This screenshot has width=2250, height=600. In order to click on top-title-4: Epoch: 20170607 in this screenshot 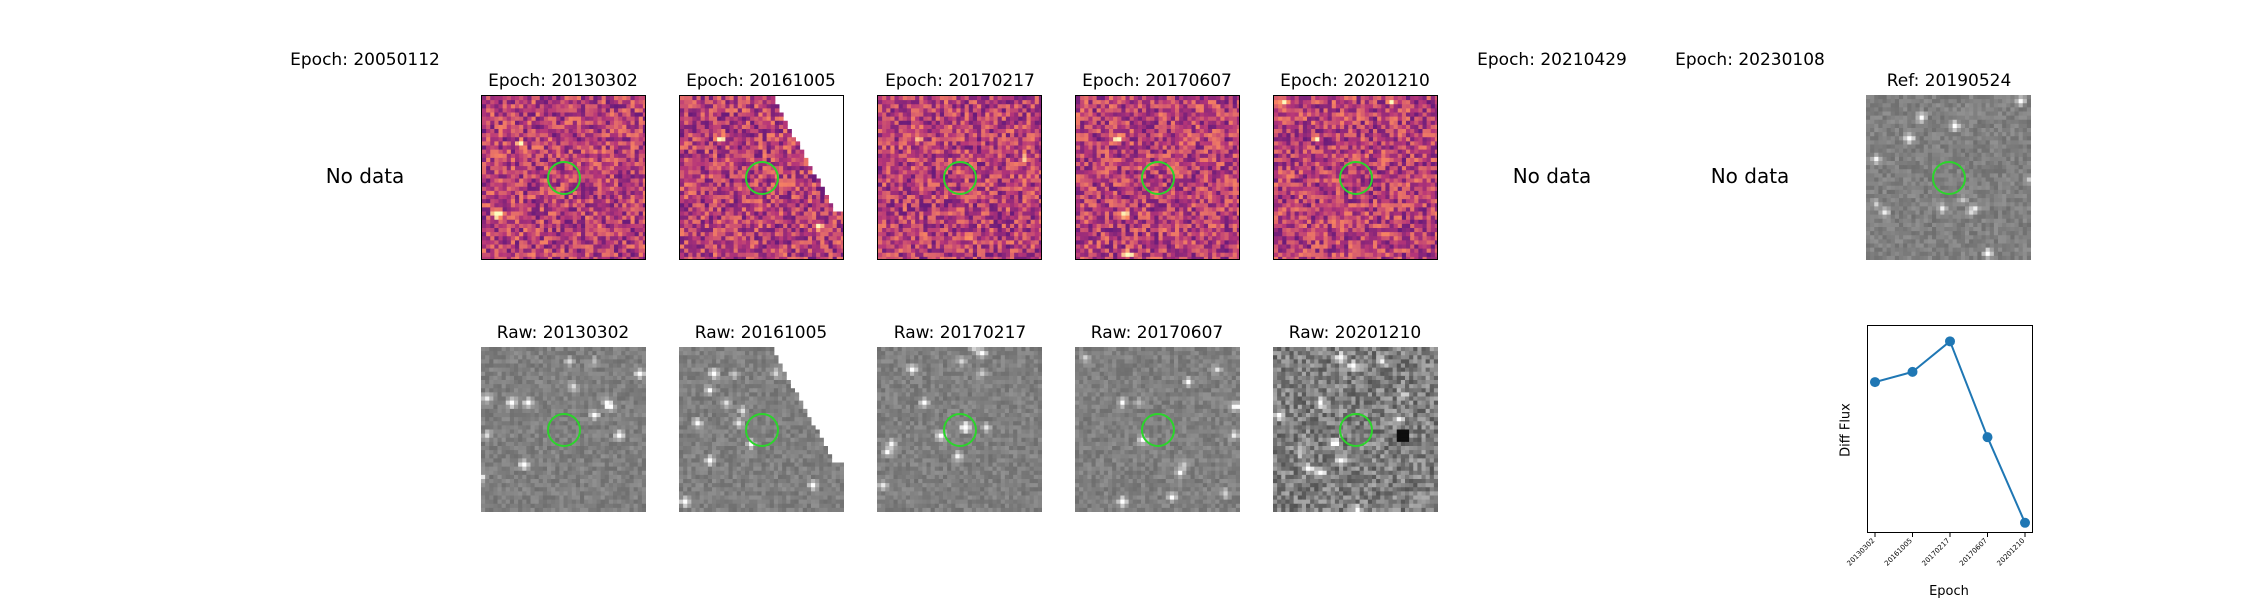, I will do `click(1157, 81)`.